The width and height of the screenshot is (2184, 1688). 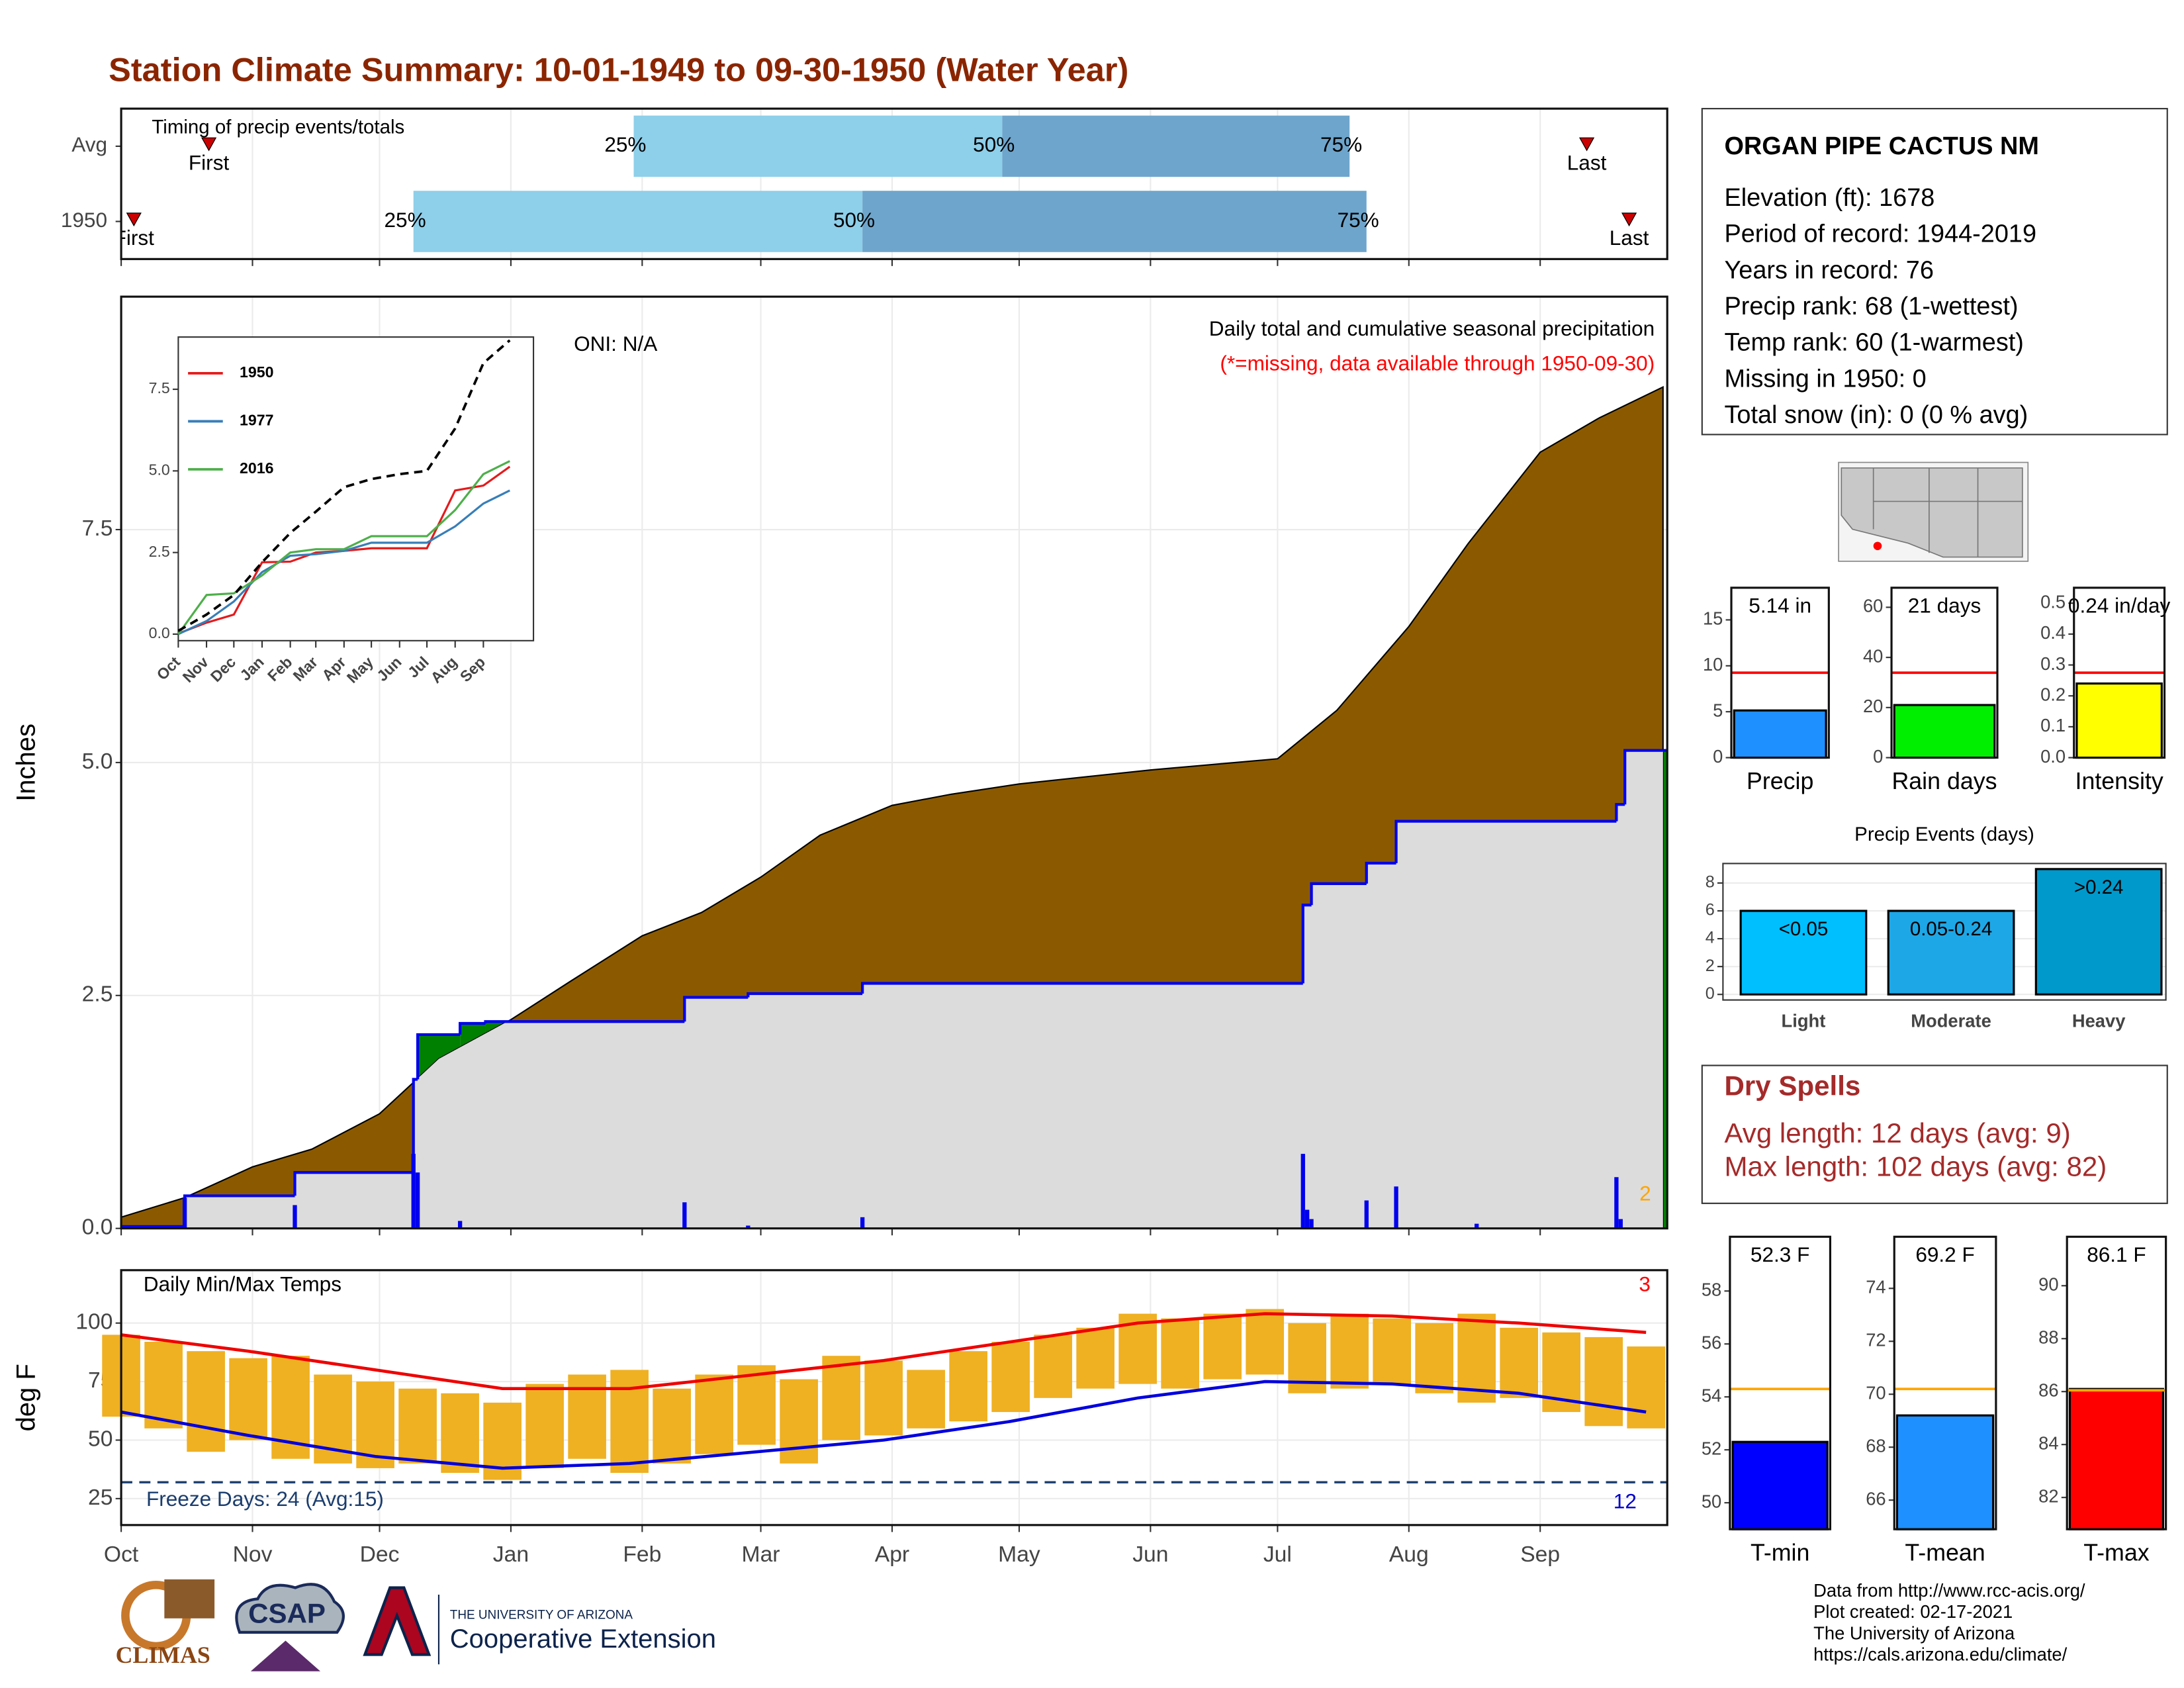 I want to click on station-box, so click(x=1934, y=272).